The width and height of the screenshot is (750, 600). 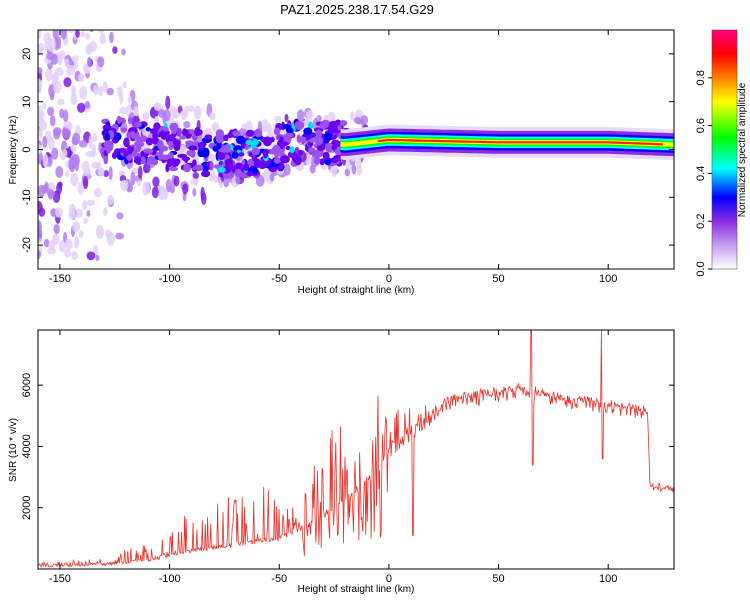 I want to click on spectrogram-xtick-label: -50, so click(x=279, y=279).